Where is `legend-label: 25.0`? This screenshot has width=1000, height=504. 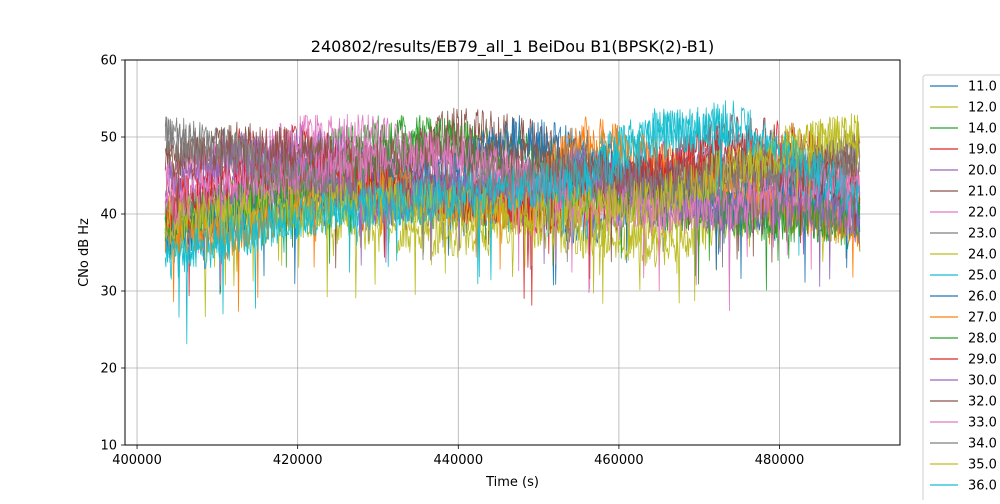 legend-label: 25.0 is located at coordinates (982, 276).